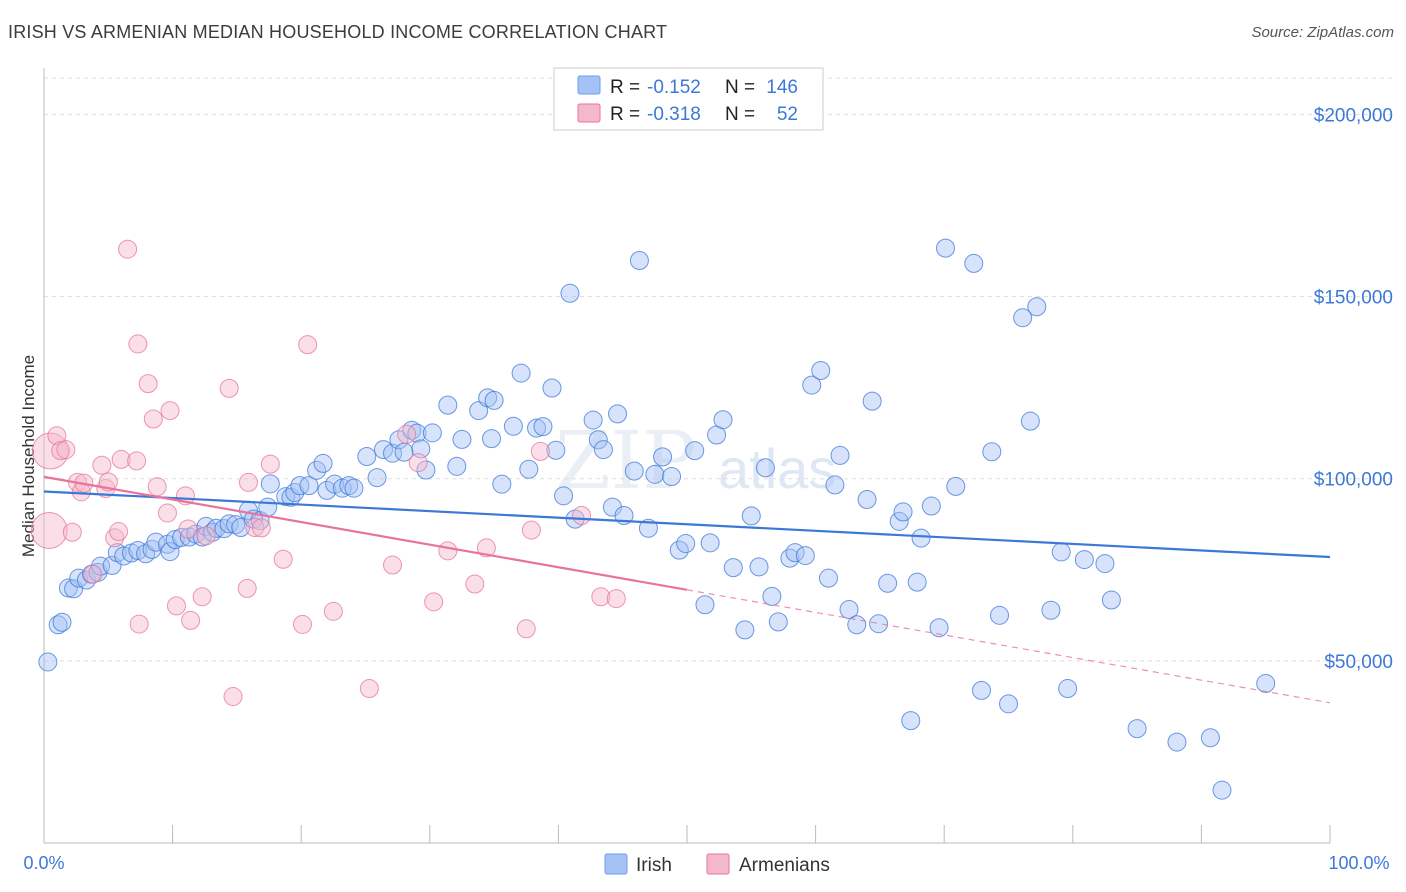 The image size is (1406, 892). What do you see at coordinates (687, 524) in the screenshot?
I see `trend-line-irish` at bounding box center [687, 524].